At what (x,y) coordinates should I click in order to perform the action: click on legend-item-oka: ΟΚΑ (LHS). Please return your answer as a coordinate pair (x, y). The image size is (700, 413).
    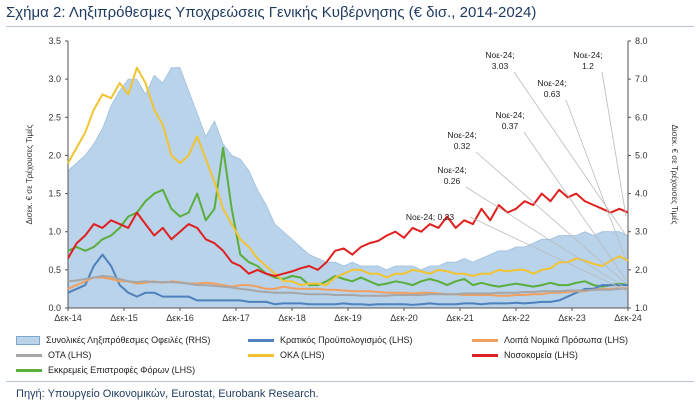
    Looking at the image, I should click on (286, 355).